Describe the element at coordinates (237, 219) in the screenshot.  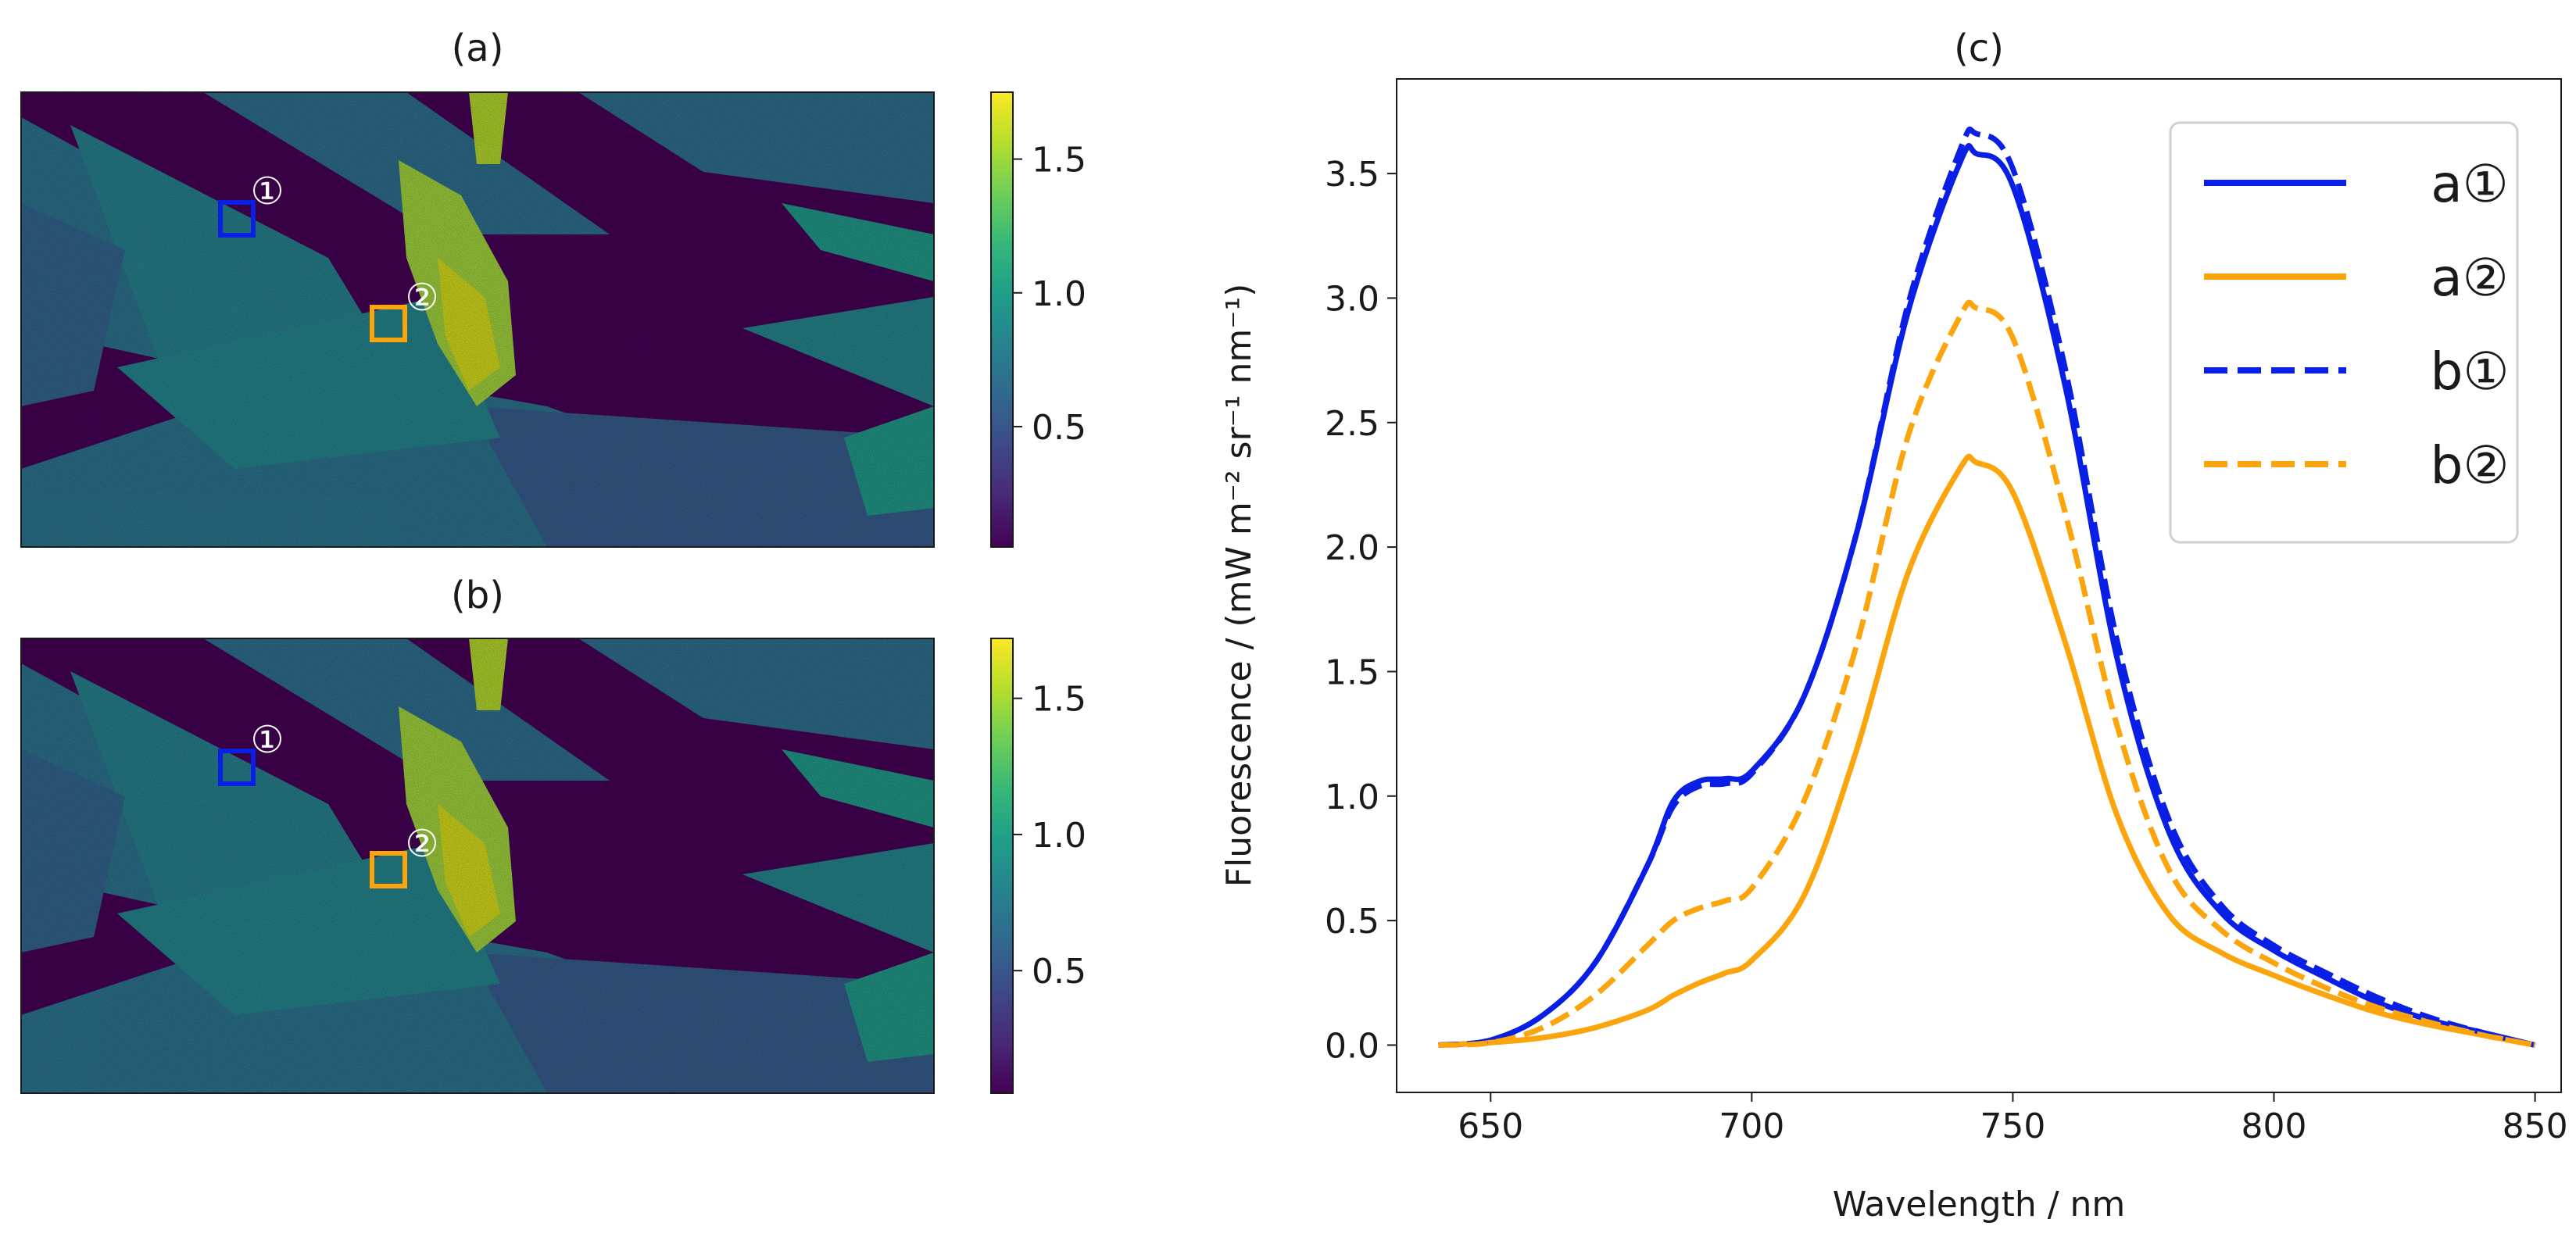
I see `marker-a1-box` at that location.